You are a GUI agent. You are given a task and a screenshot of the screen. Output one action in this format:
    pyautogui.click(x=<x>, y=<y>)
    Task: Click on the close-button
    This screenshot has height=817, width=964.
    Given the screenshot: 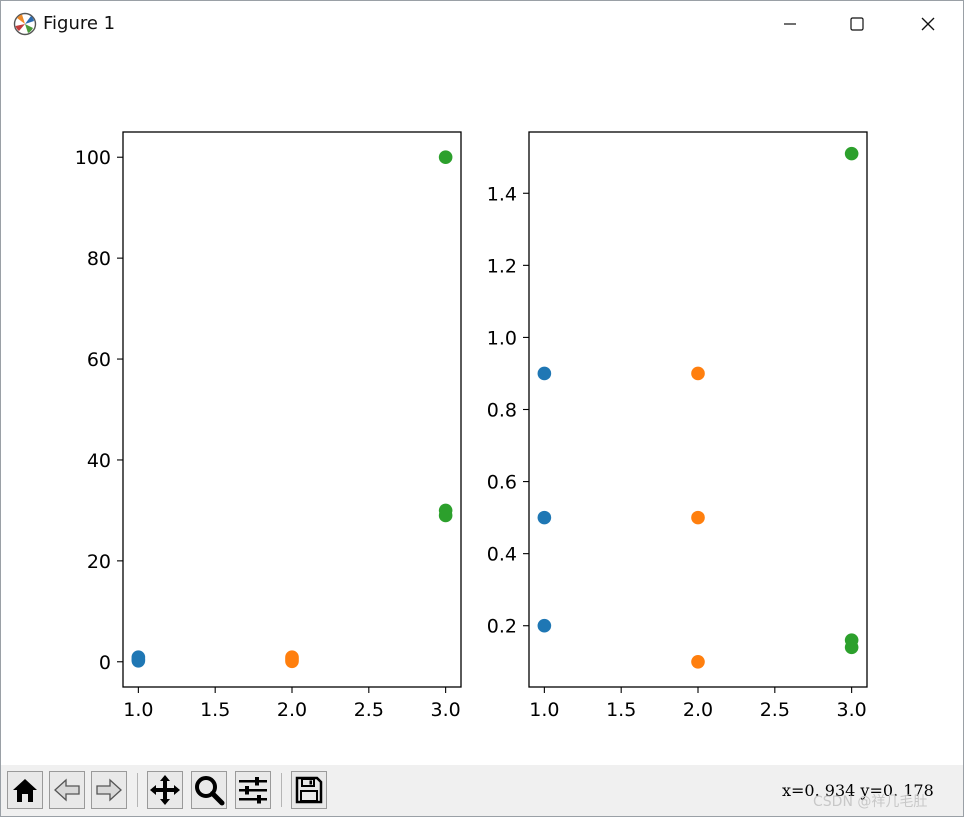 What is the action you would take?
    pyautogui.click(x=928, y=24)
    